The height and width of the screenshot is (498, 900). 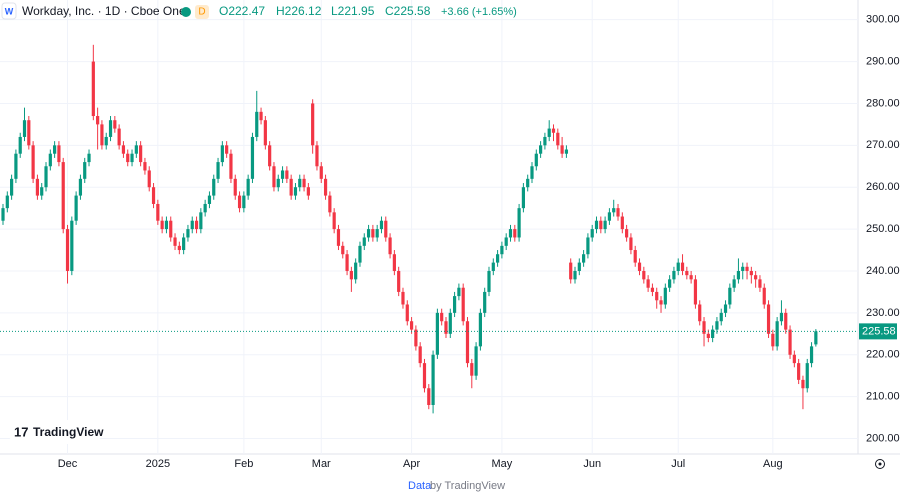 What do you see at coordinates (883, 20) in the screenshot?
I see `y-tick-label: 300.00` at bounding box center [883, 20].